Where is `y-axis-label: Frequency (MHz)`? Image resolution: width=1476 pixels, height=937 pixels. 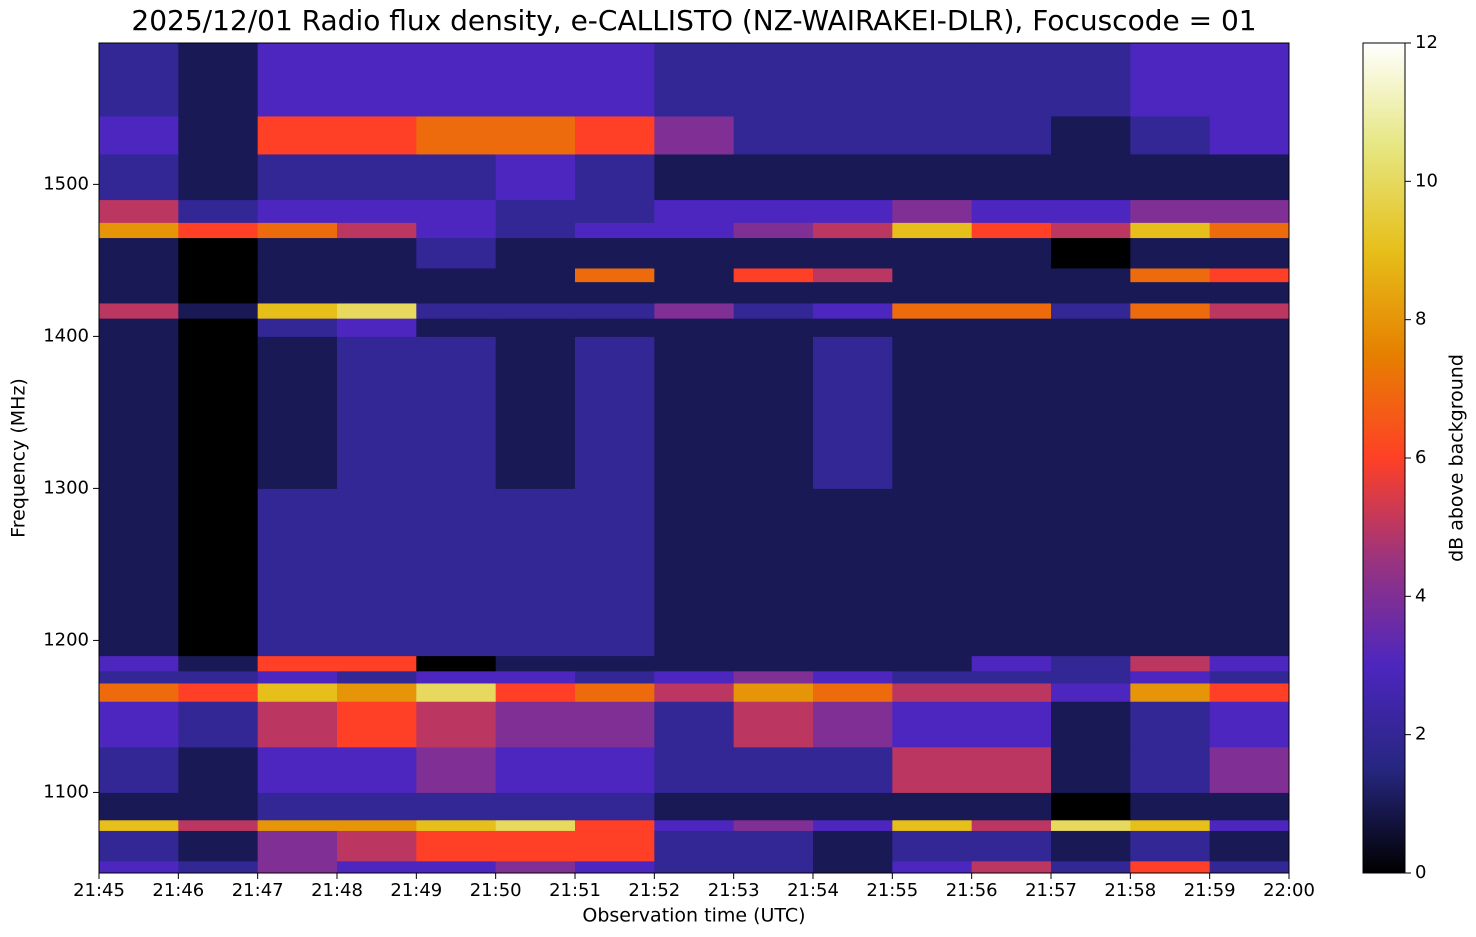
y-axis-label: Frequency (MHz) is located at coordinates (19, 458).